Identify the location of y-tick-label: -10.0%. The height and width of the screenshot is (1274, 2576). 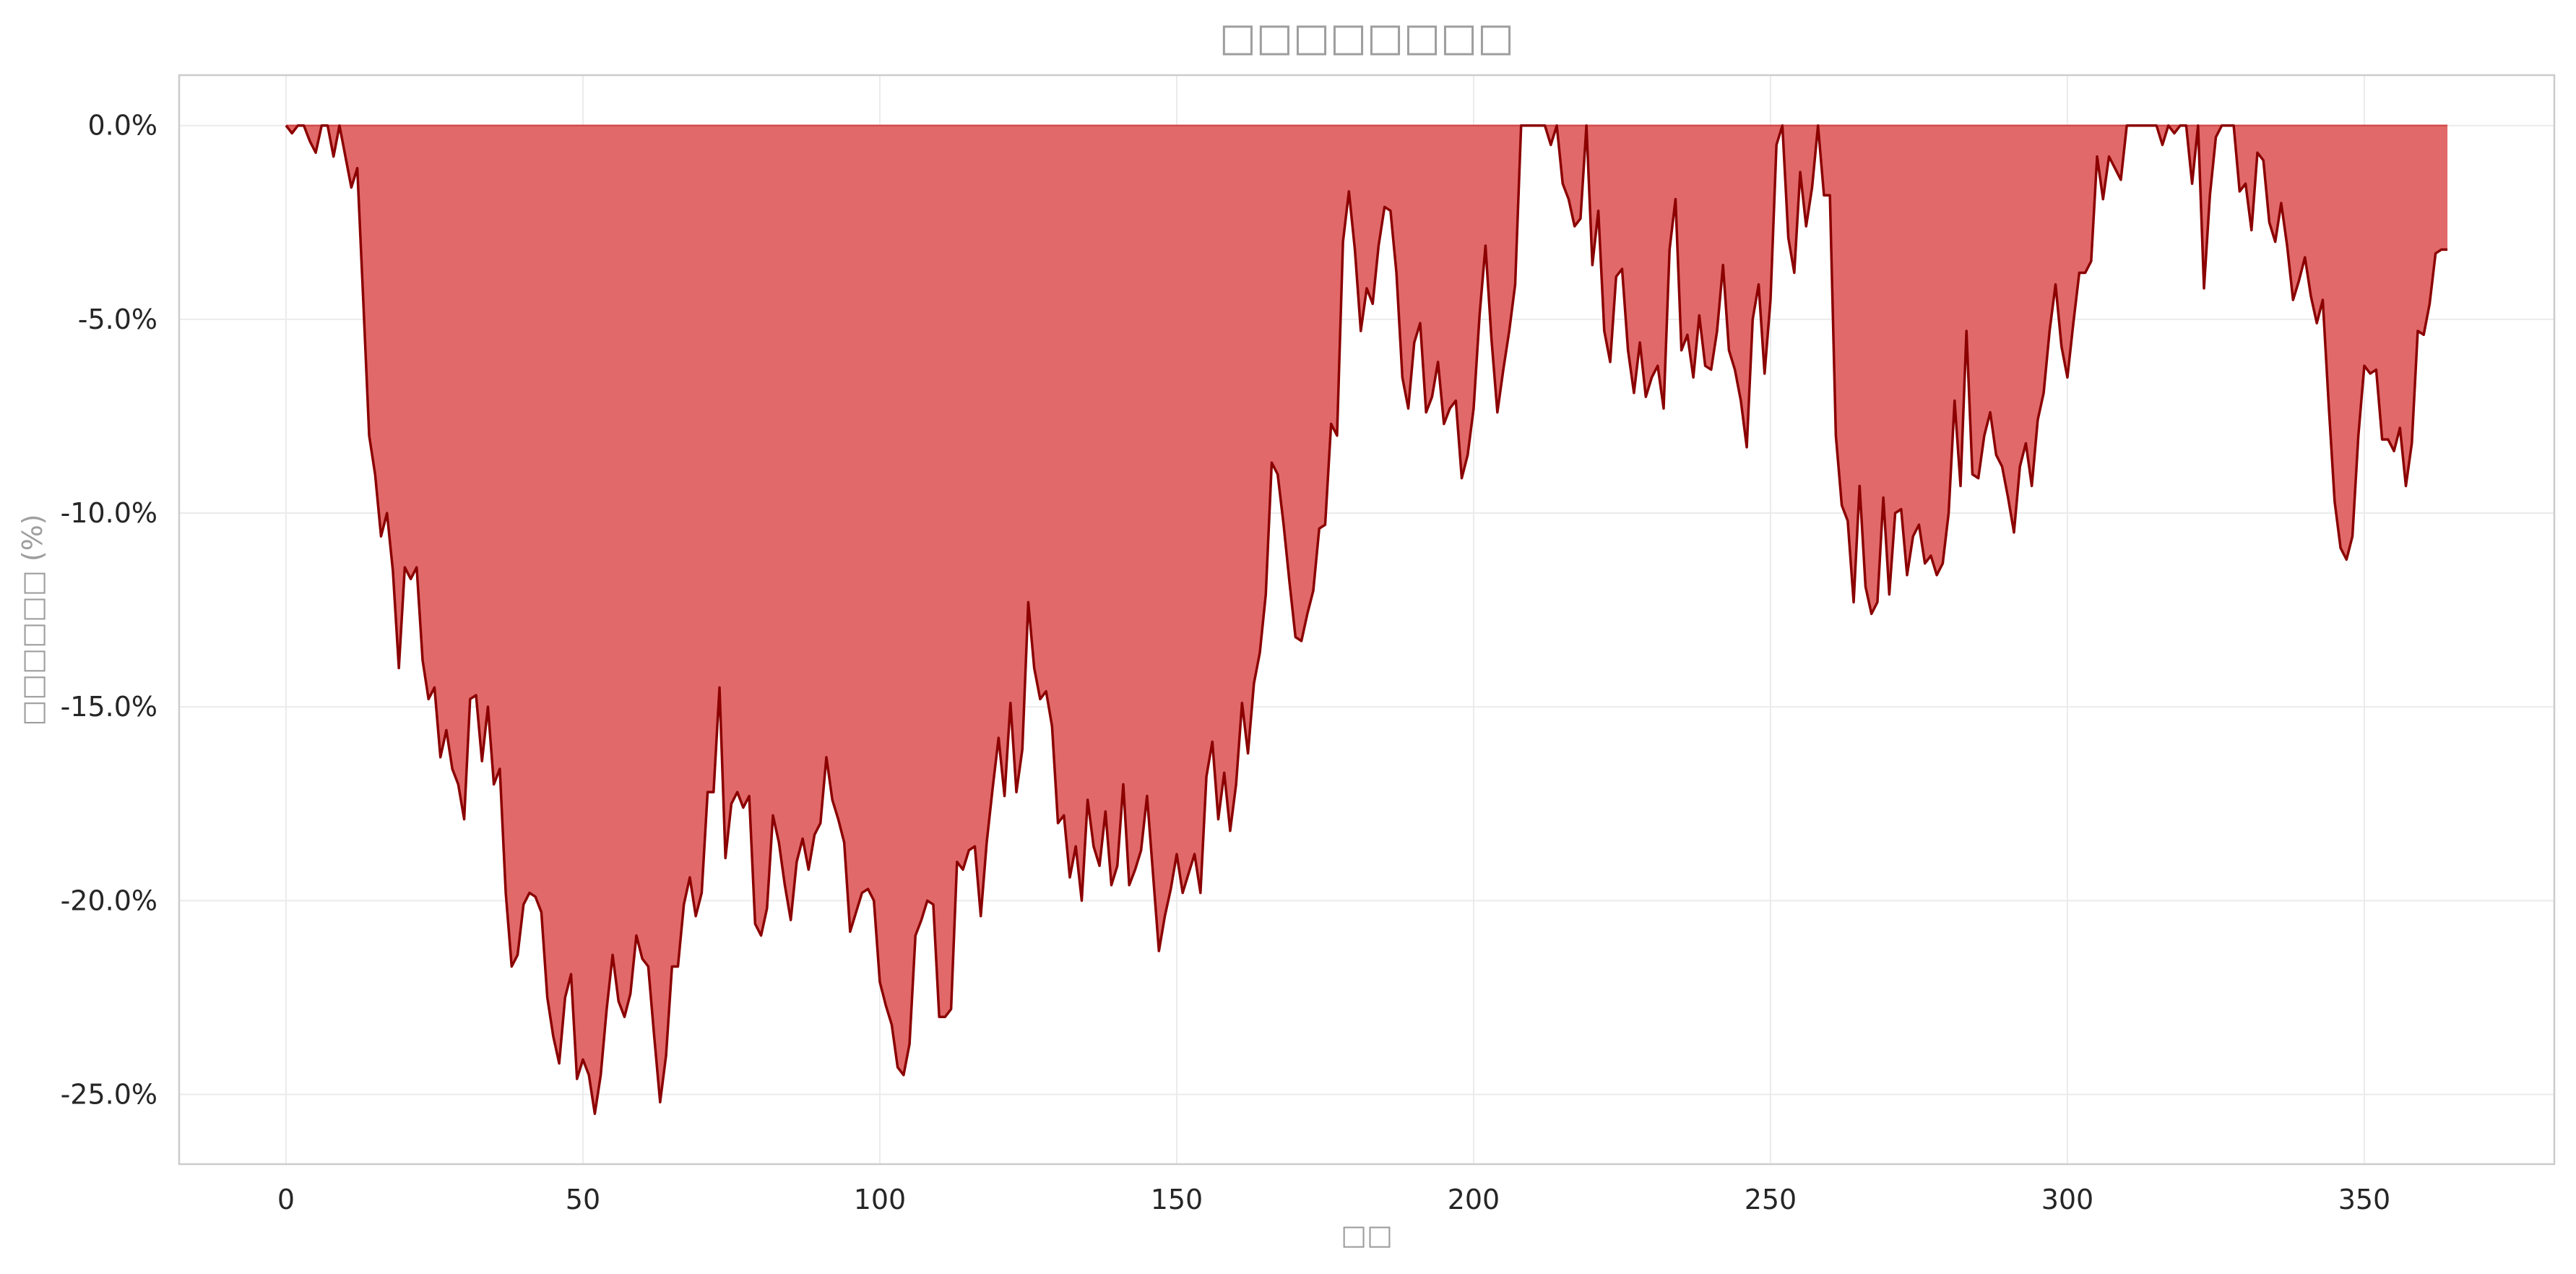
(109, 513).